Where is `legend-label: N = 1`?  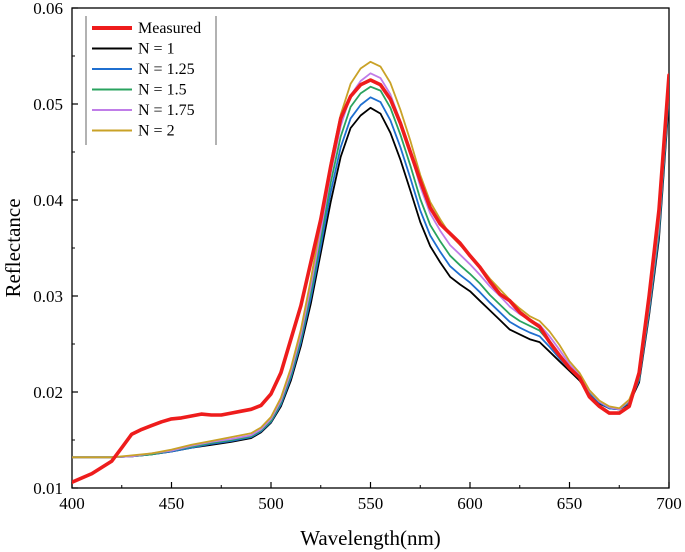 legend-label: N = 1 is located at coordinates (156, 49).